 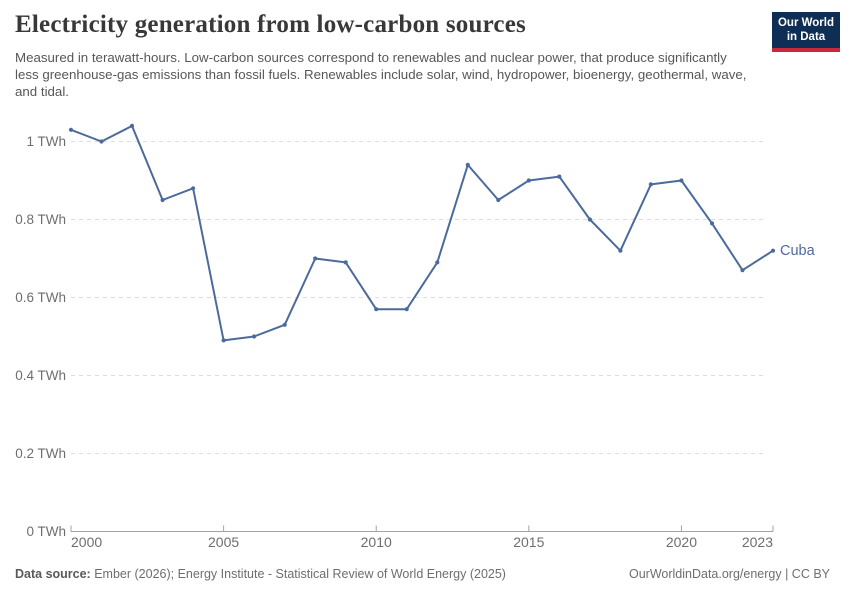 I want to click on series-entity-label: Cuba, so click(x=798, y=251).